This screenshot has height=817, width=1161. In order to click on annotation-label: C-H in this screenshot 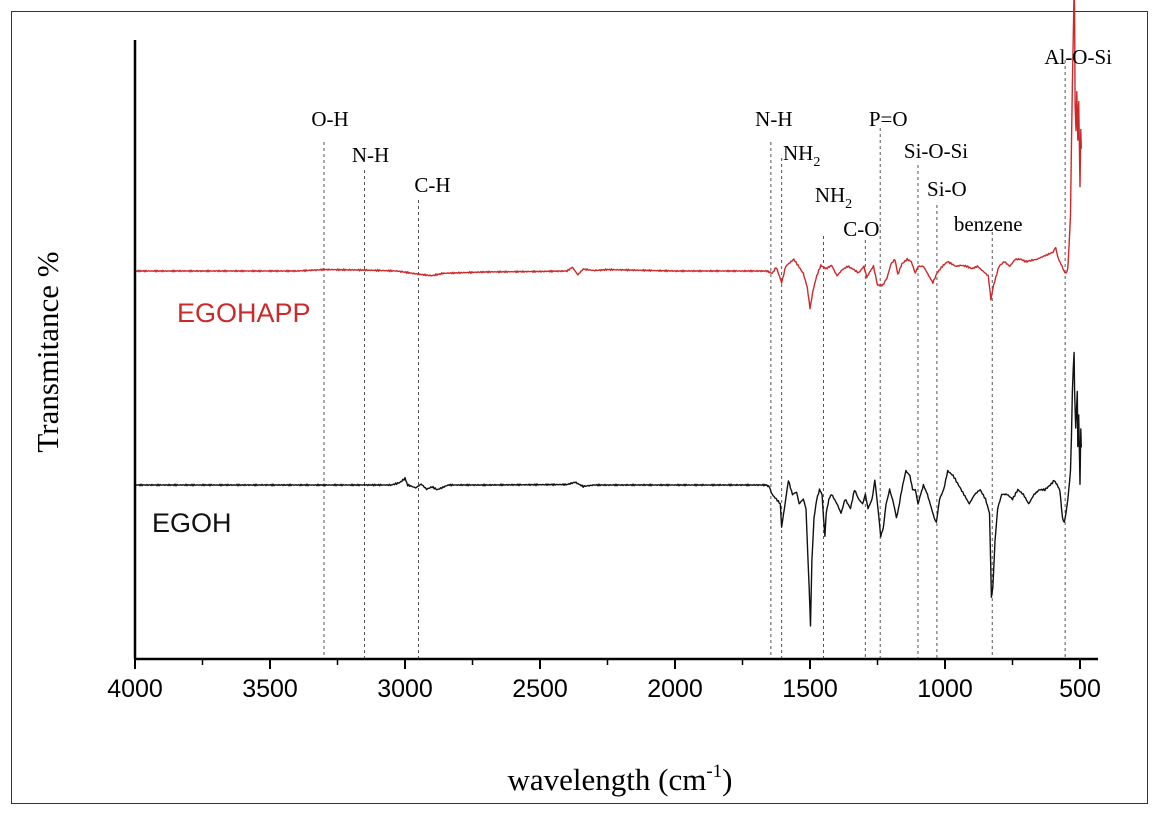, I will do `click(432, 185)`.